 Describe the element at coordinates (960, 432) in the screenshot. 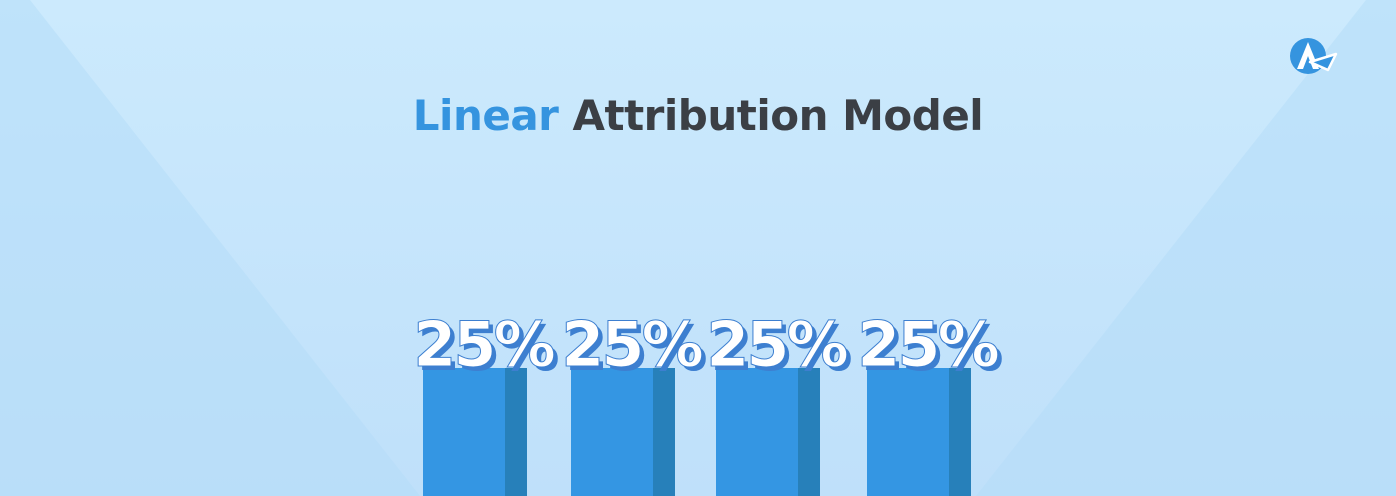

I see `bar-4-side` at that location.